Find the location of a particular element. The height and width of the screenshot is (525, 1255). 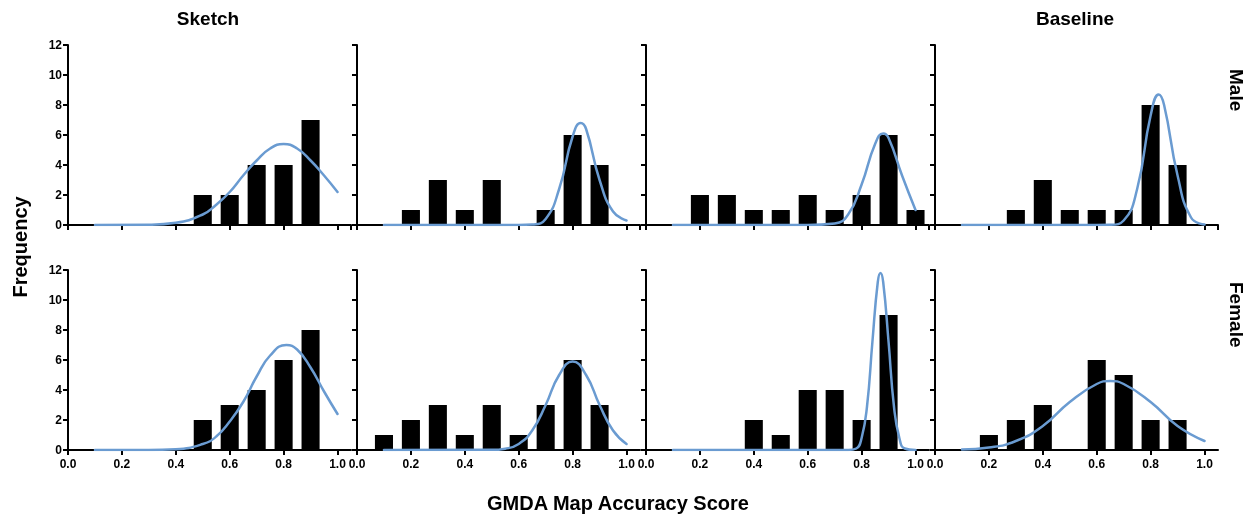

y2-axis-title: Female is located at coordinates (1236, 315).